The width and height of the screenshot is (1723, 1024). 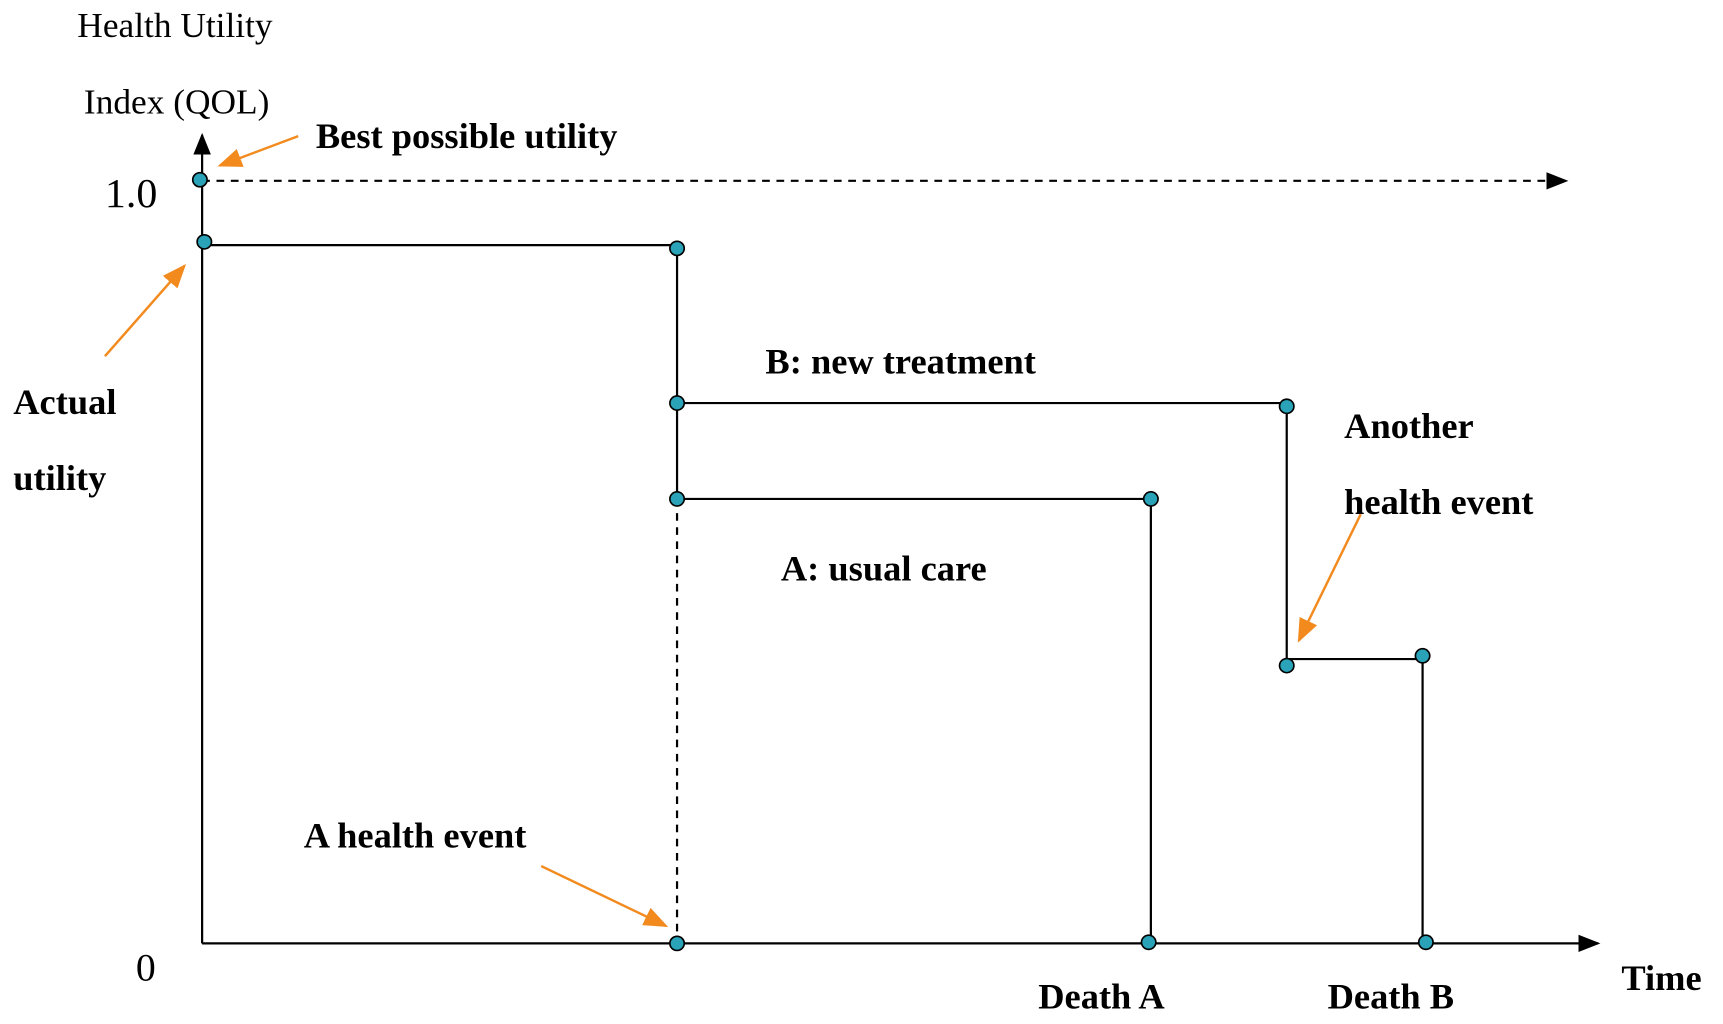 I want to click on death-label: Death A, so click(x=1101, y=997).